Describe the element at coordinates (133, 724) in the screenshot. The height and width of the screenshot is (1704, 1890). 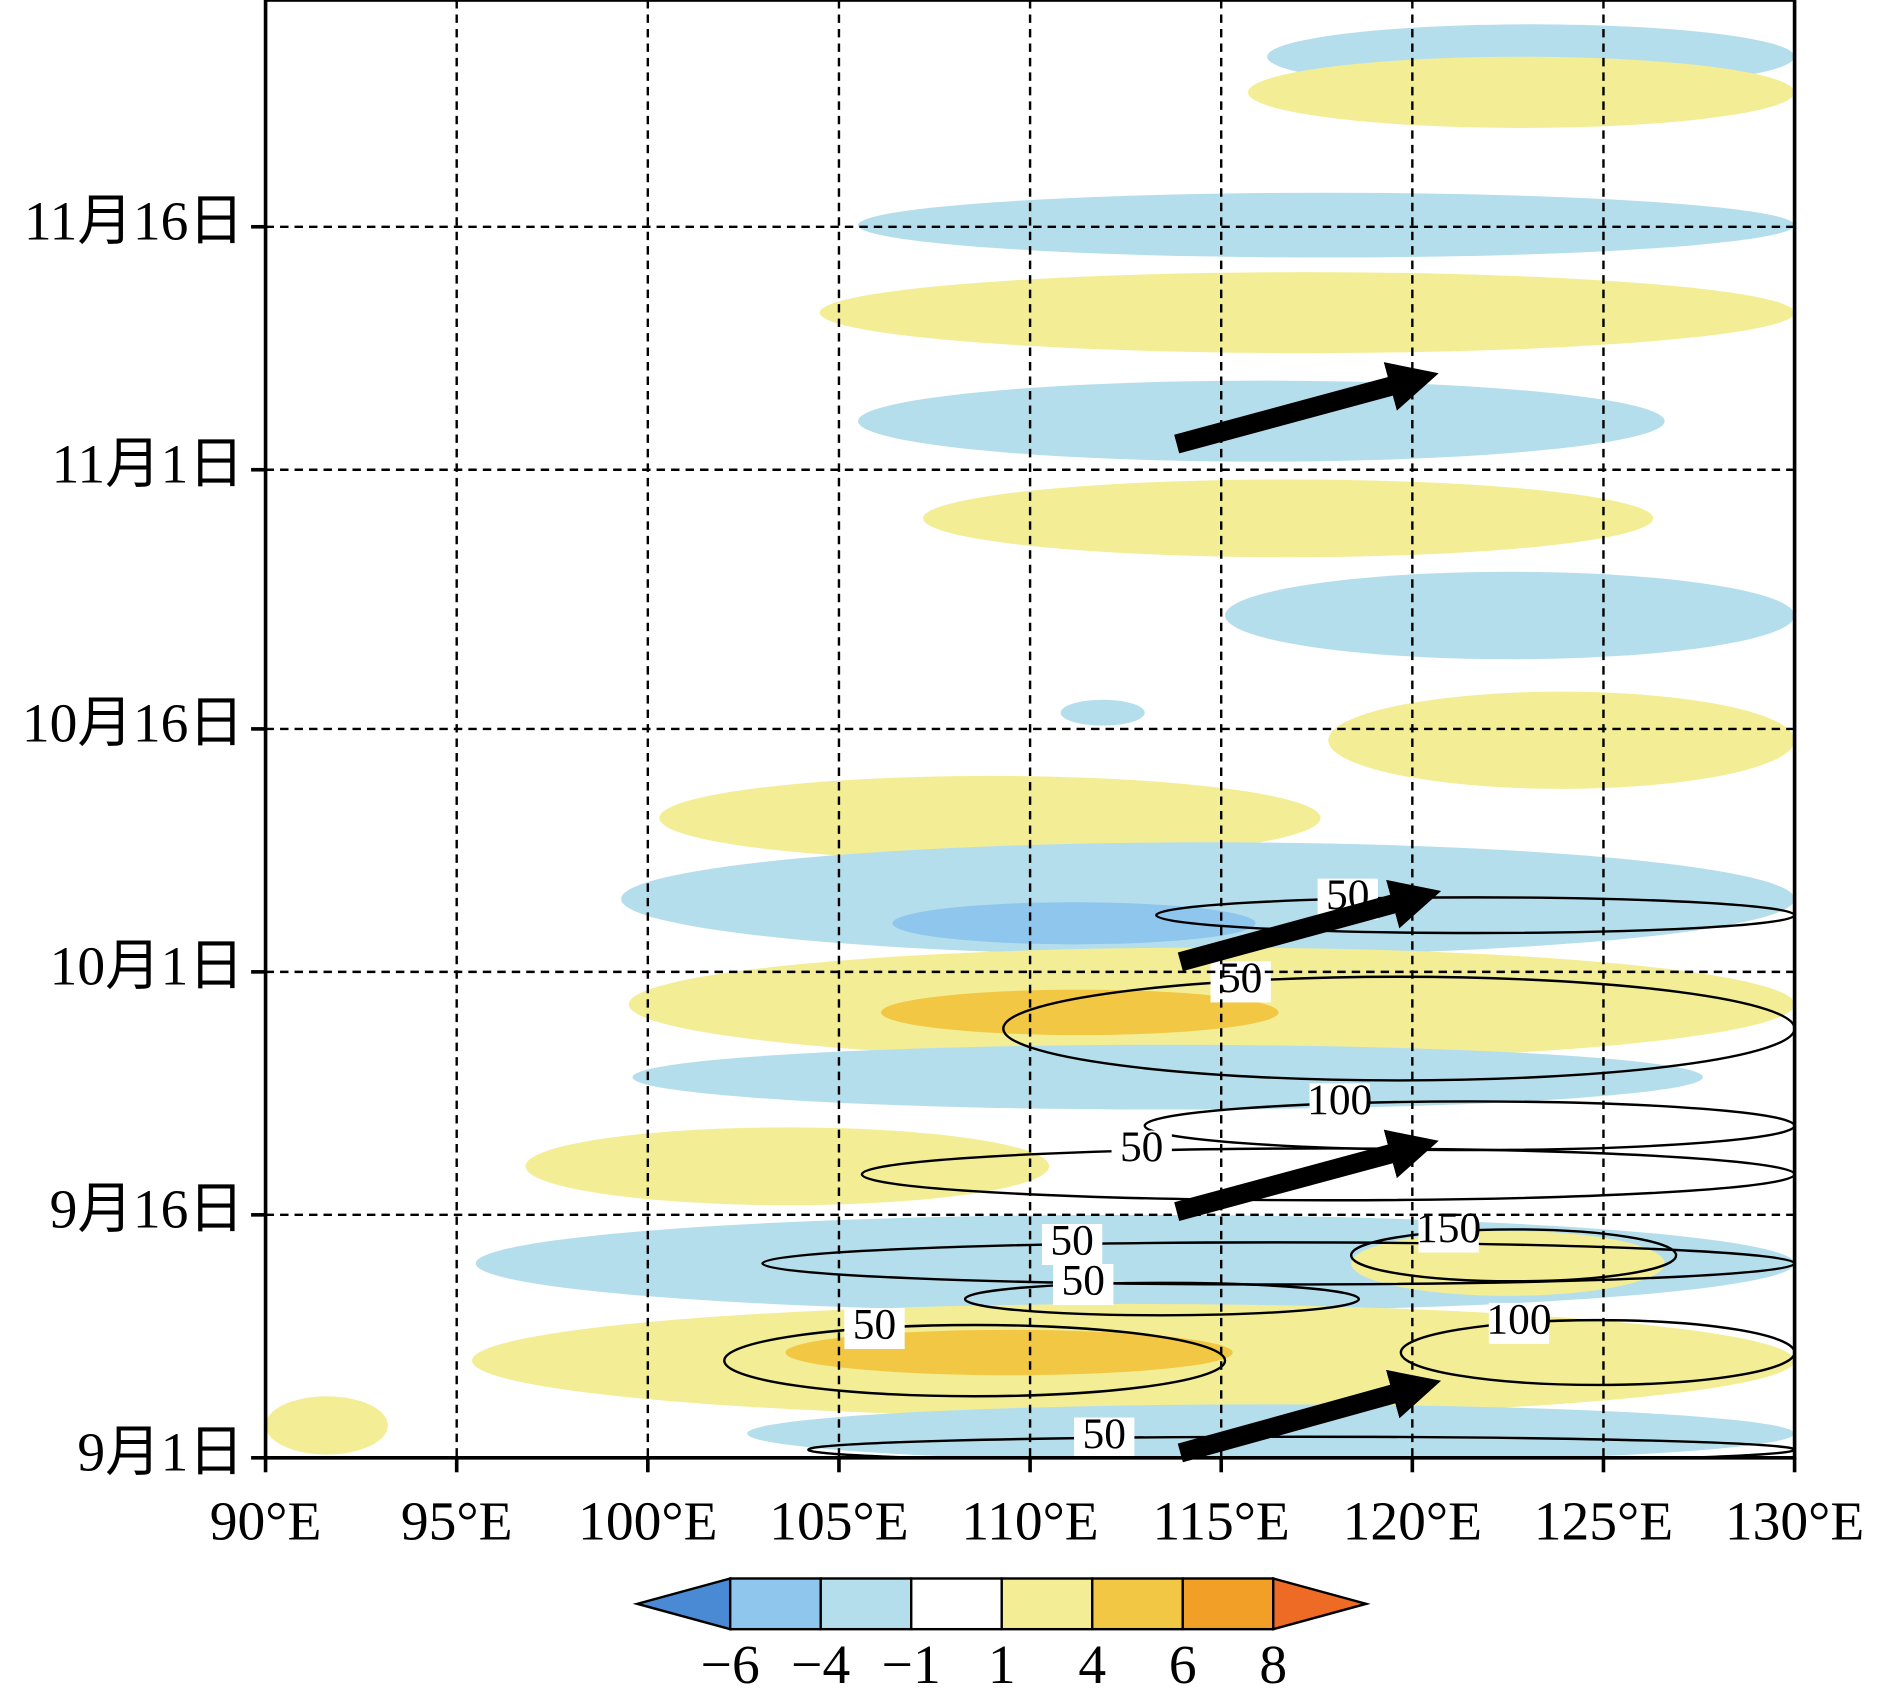
I see `y-tick-label: 10月16日` at that location.